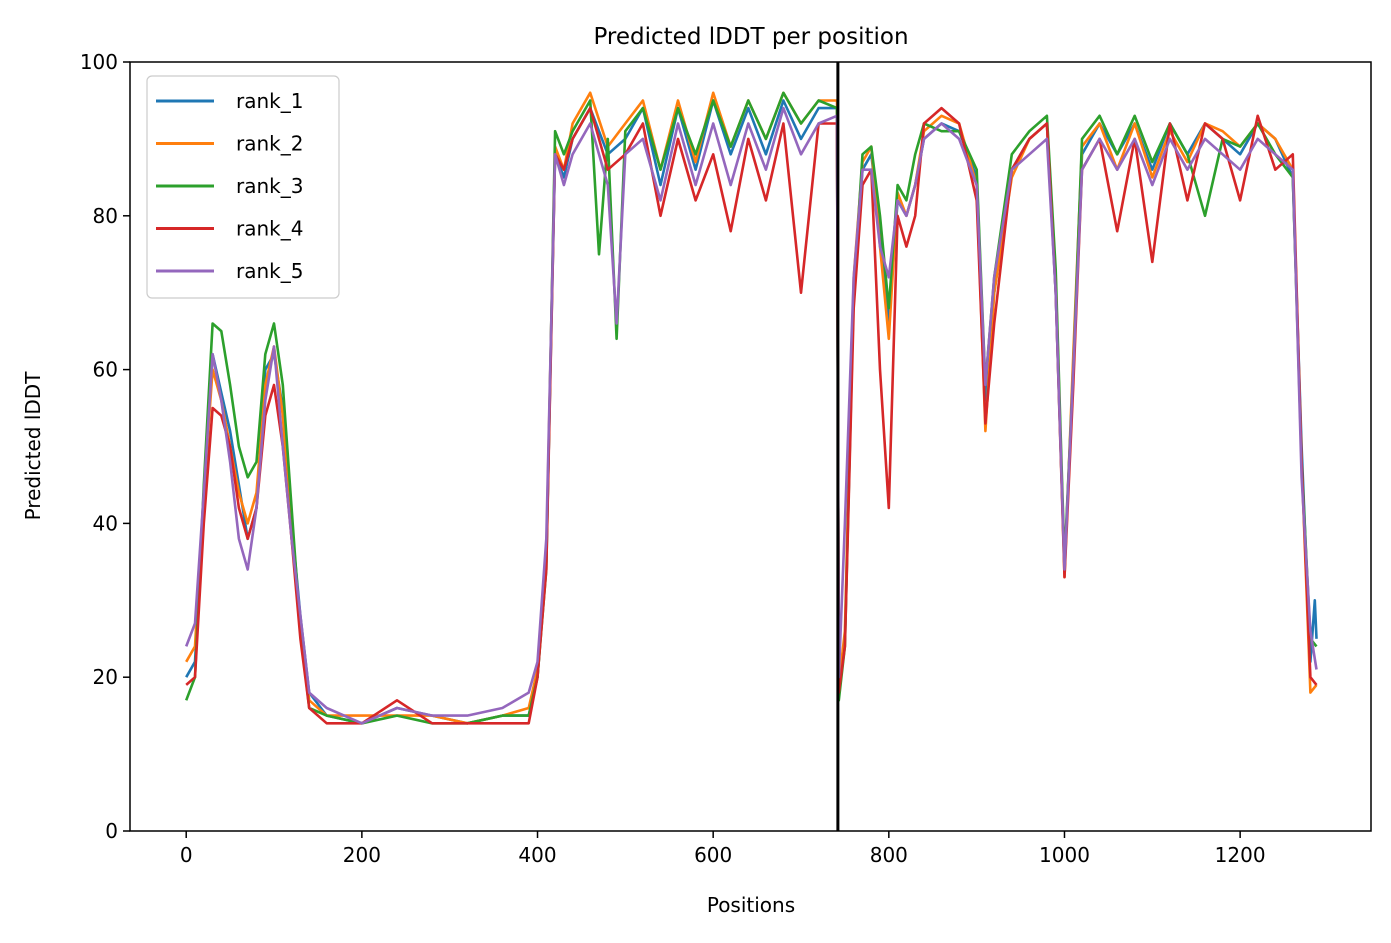 Image resolution: width=1391 pixels, height=943 pixels. I want to click on x-tick-label: 600, so click(713, 855).